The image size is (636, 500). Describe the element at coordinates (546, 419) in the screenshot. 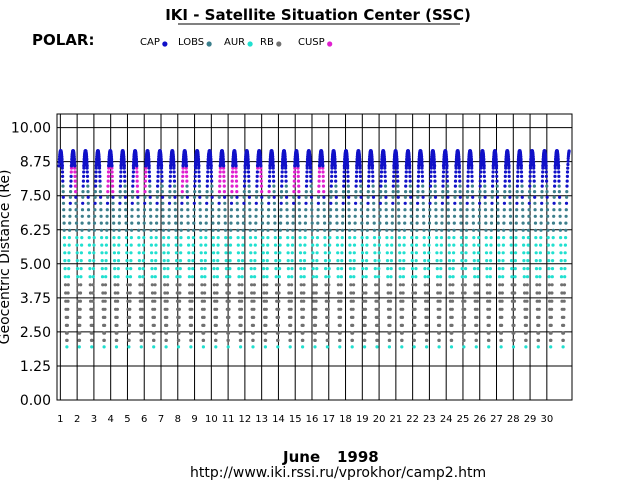

I see `x-tick-label: 30` at that location.